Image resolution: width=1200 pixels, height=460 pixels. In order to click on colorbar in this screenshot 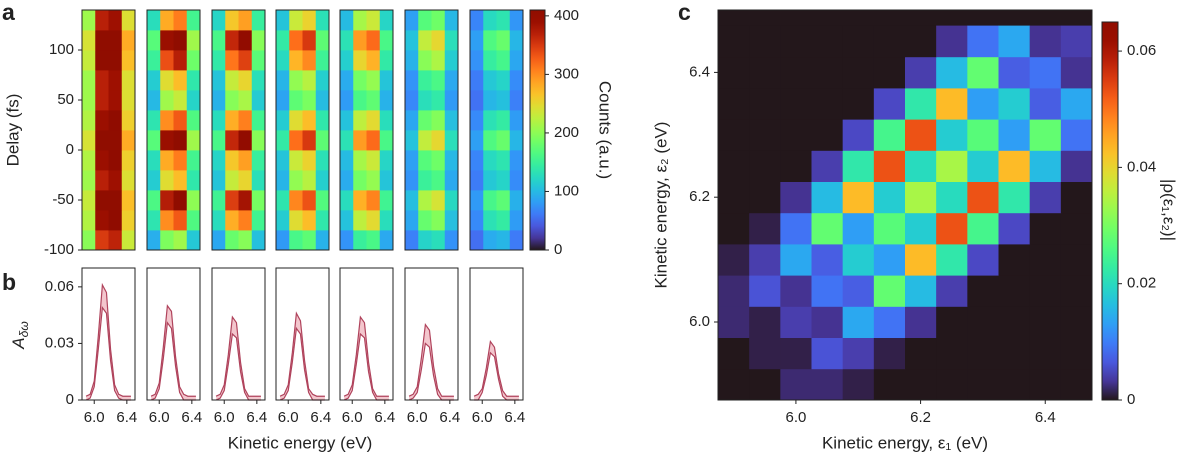, I will do `click(537, 130)`.